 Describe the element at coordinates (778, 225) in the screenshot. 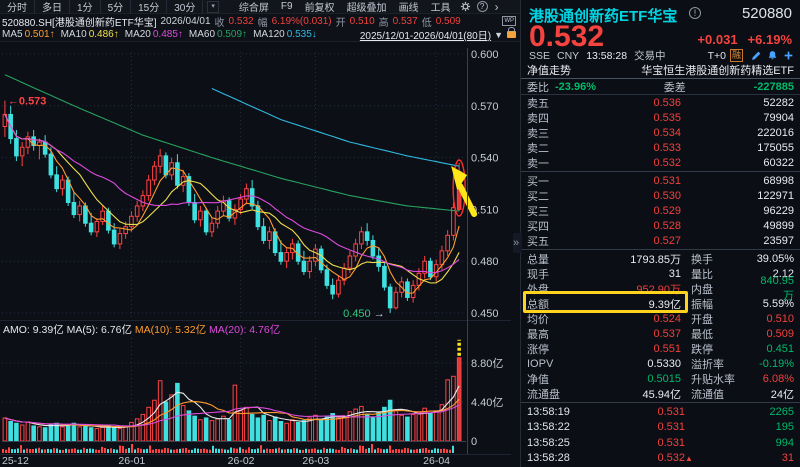

I see `level-volume: 49899` at that location.